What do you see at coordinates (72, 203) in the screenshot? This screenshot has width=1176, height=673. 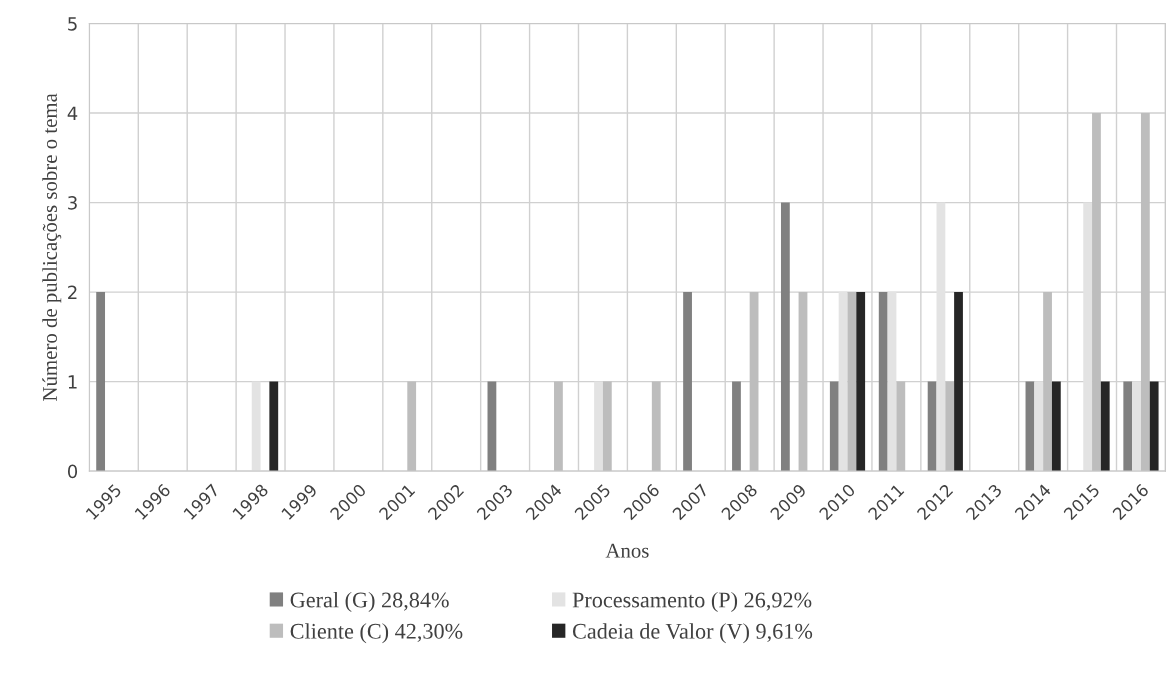 I see `y-tick-label: 3` at bounding box center [72, 203].